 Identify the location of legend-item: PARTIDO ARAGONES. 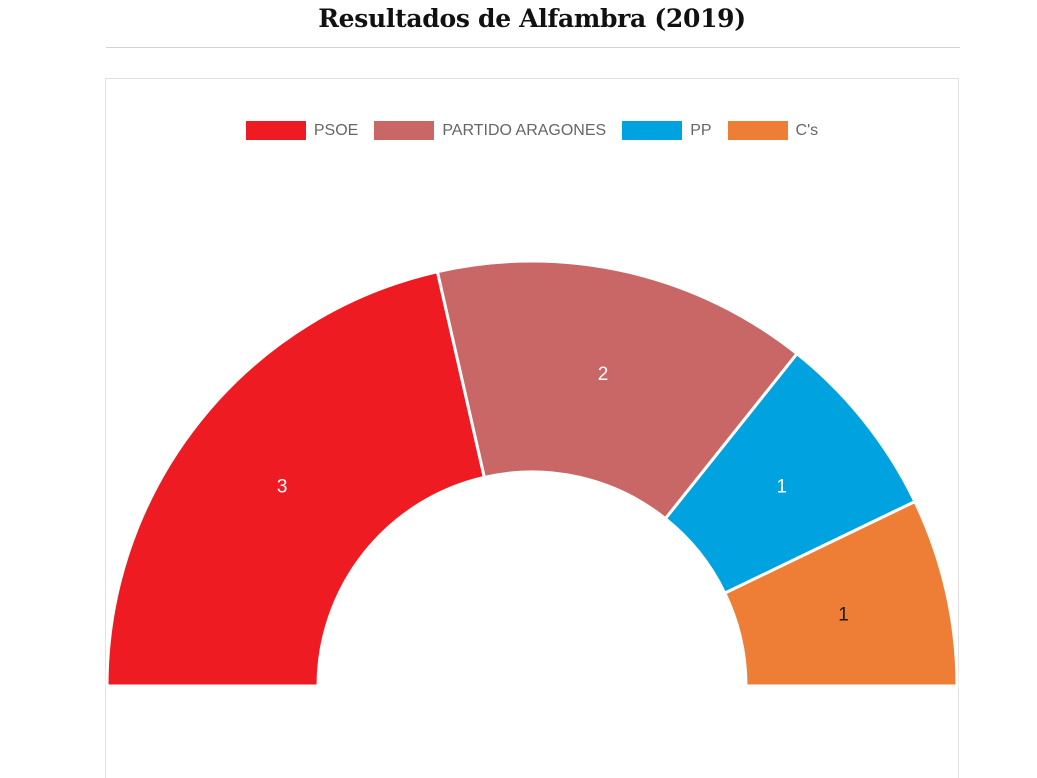
(490, 130).